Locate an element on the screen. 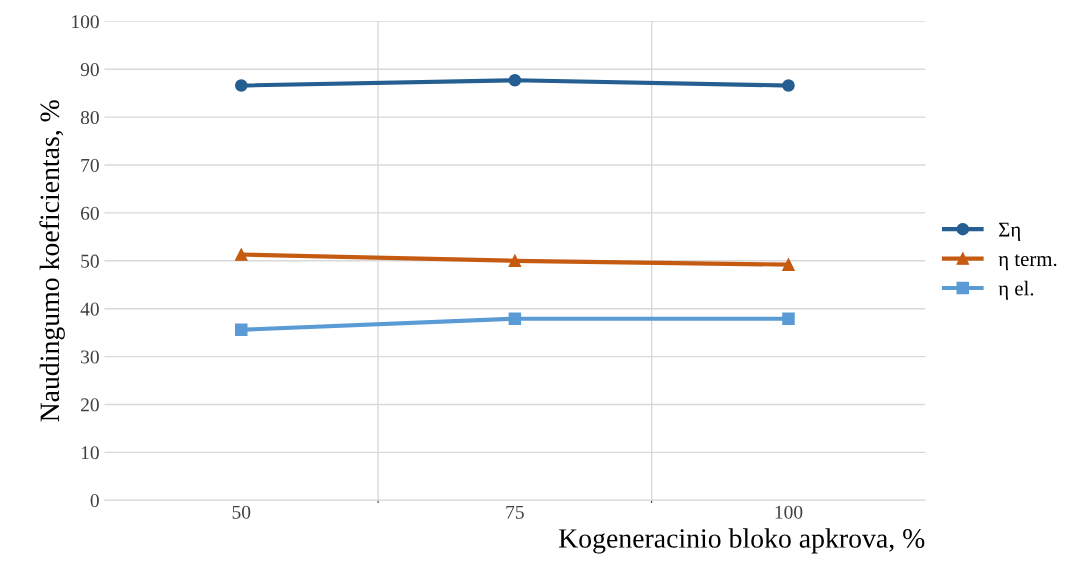 This screenshot has height=577, width=1066. y-tick-label: 50 is located at coordinates (90, 261).